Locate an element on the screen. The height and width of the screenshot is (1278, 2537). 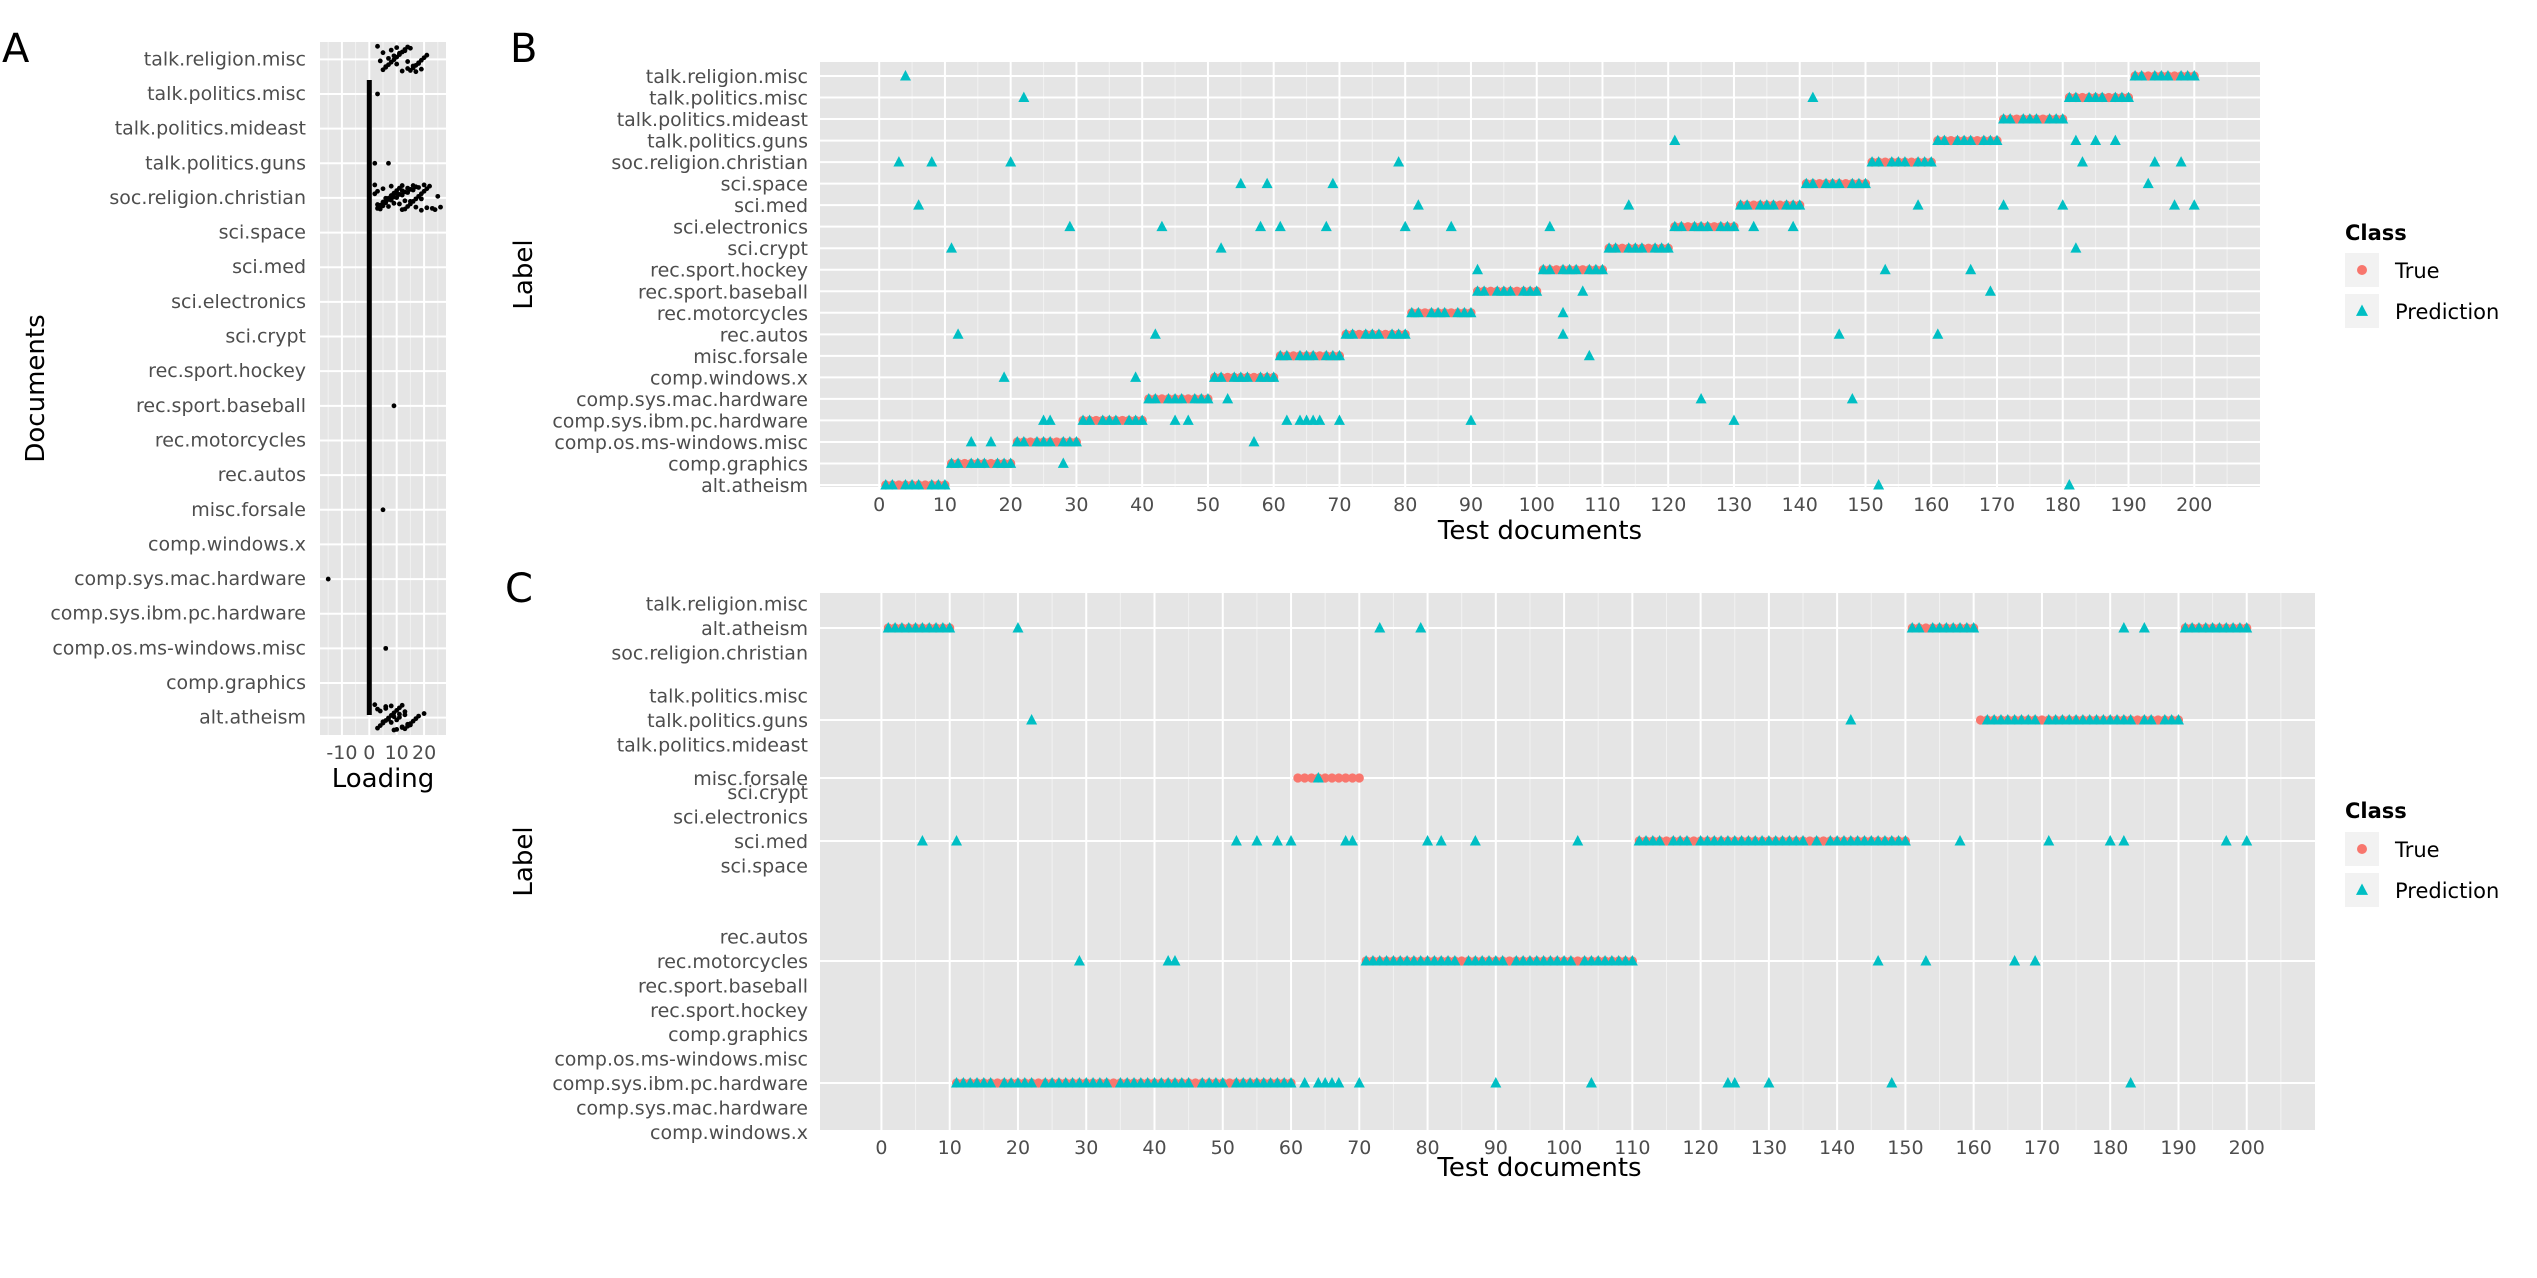
panel-c-x-tick-label: 40 is located at coordinates (1154, 1148).